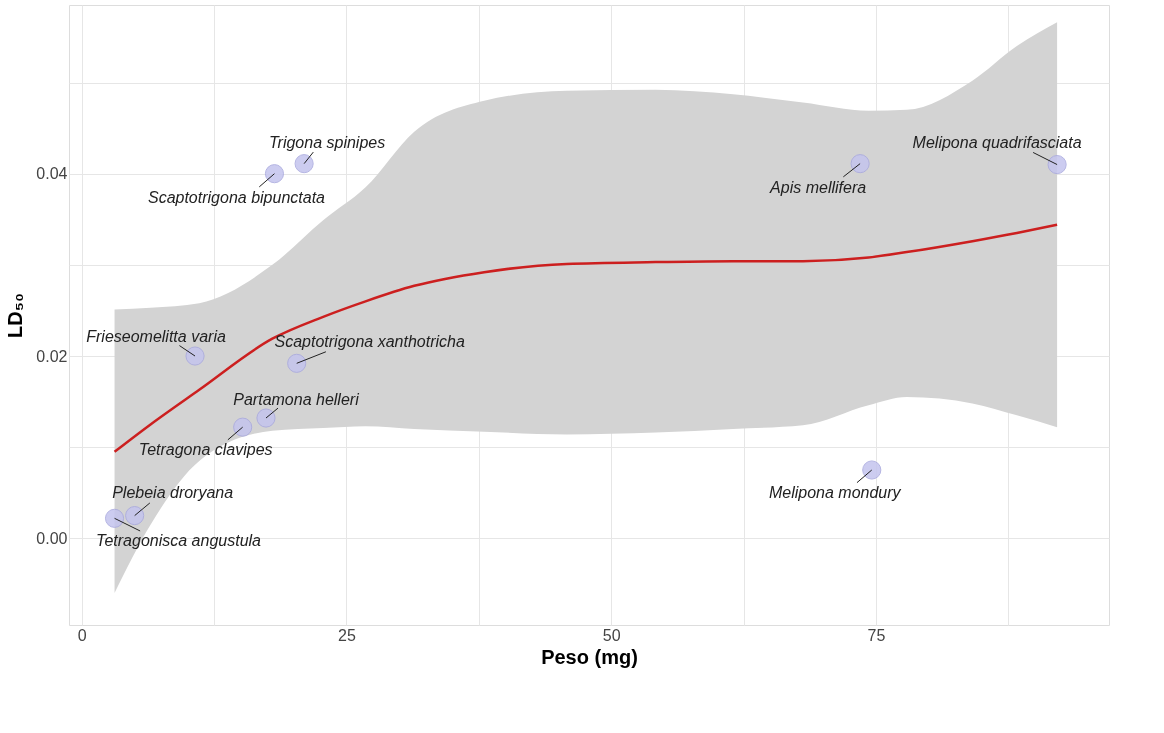 This screenshot has height=733, width=1164. Describe the element at coordinates (236, 197) in the screenshot. I see `annotation: Scaptotrigona bipunctata` at that location.